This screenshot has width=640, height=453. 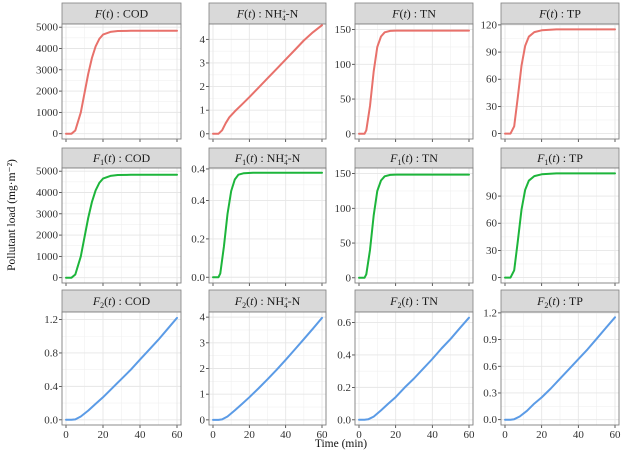 I want to click on strip-label: F2(t) : TN, so click(x=413, y=302).